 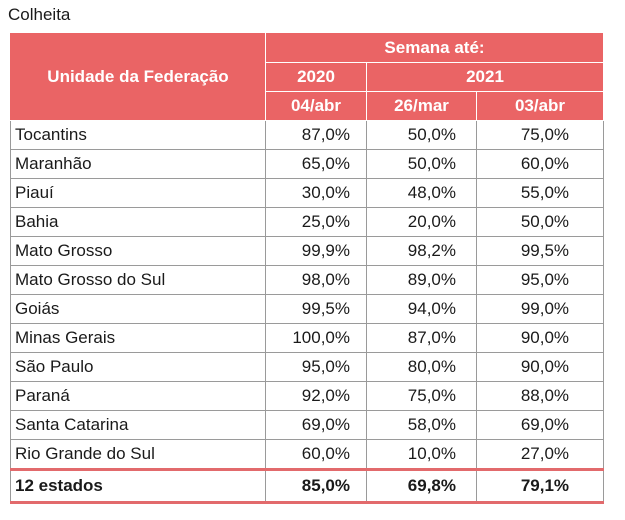 What do you see at coordinates (421, 193) in the screenshot?
I see `value-cell: 48,0%` at bounding box center [421, 193].